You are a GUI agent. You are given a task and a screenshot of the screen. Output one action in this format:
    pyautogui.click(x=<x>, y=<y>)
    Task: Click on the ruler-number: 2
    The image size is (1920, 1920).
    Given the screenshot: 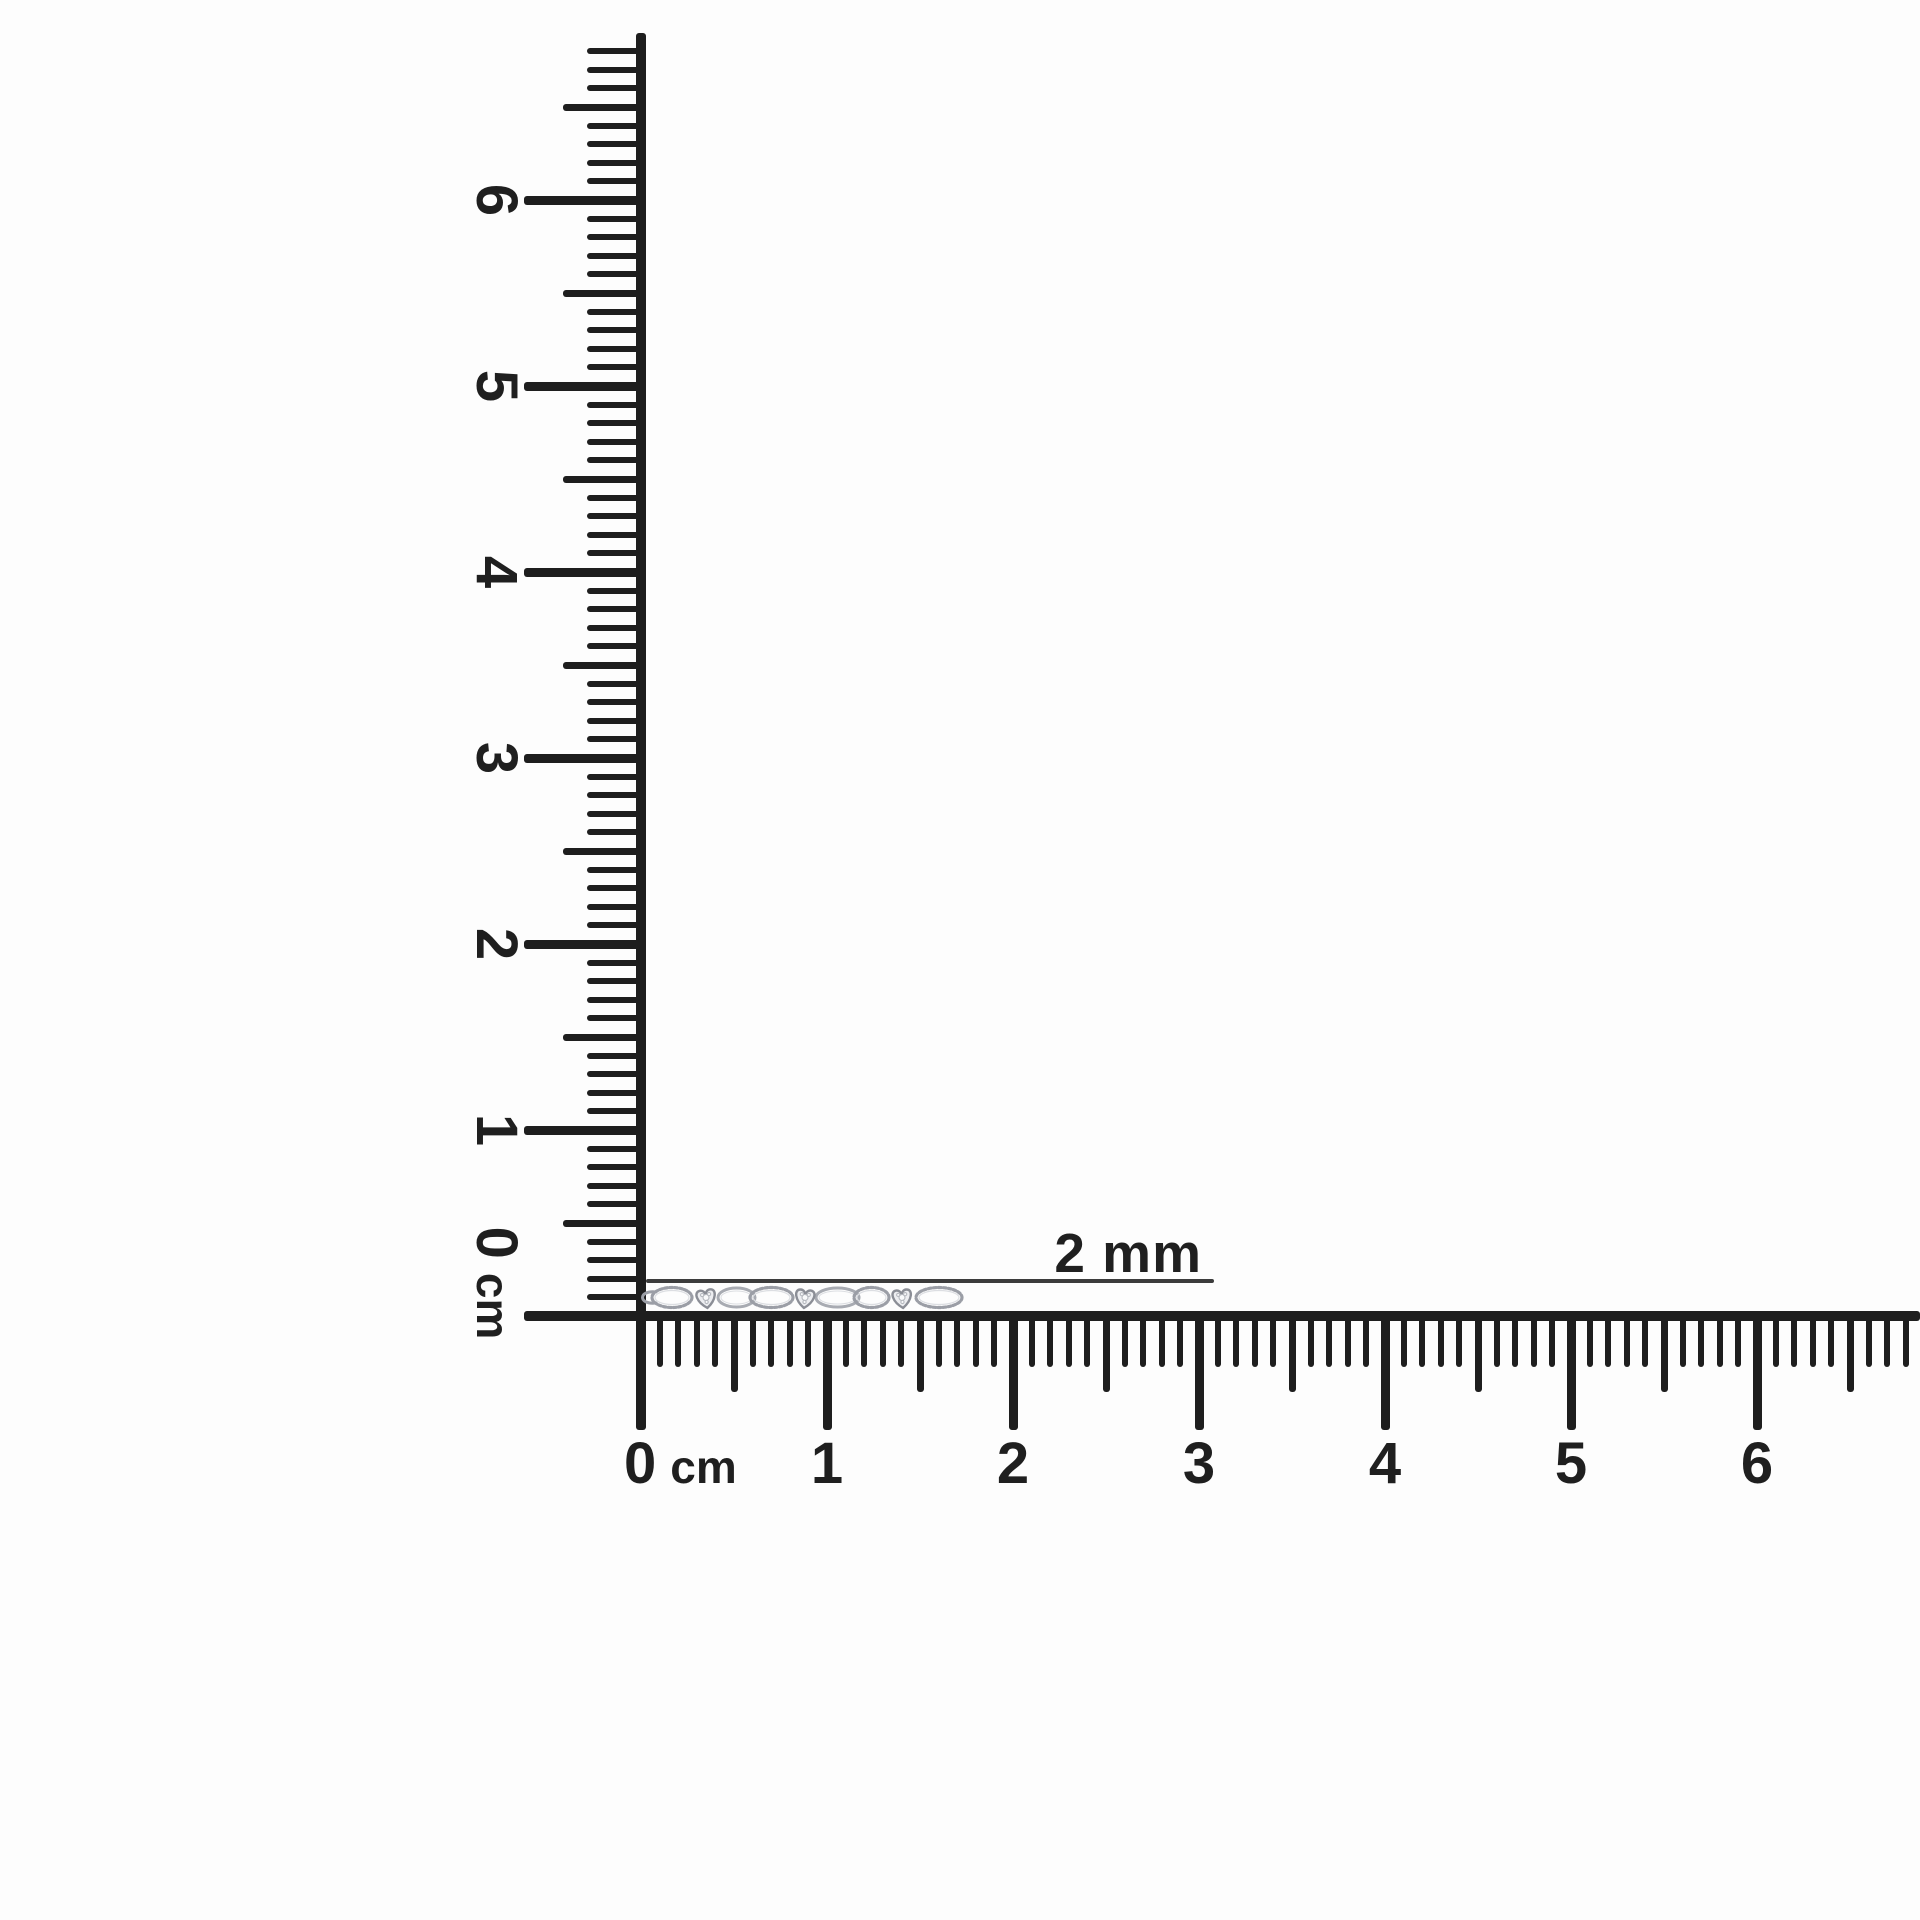 What is the action you would take?
    pyautogui.click(x=496, y=944)
    